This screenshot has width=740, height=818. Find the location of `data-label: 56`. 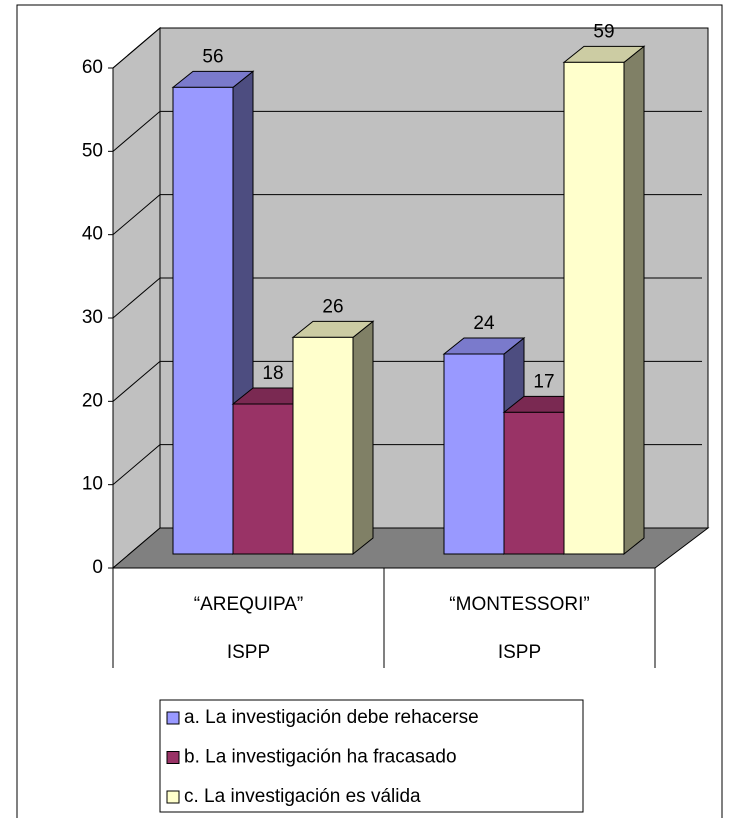

data-label: 56 is located at coordinates (212, 56).